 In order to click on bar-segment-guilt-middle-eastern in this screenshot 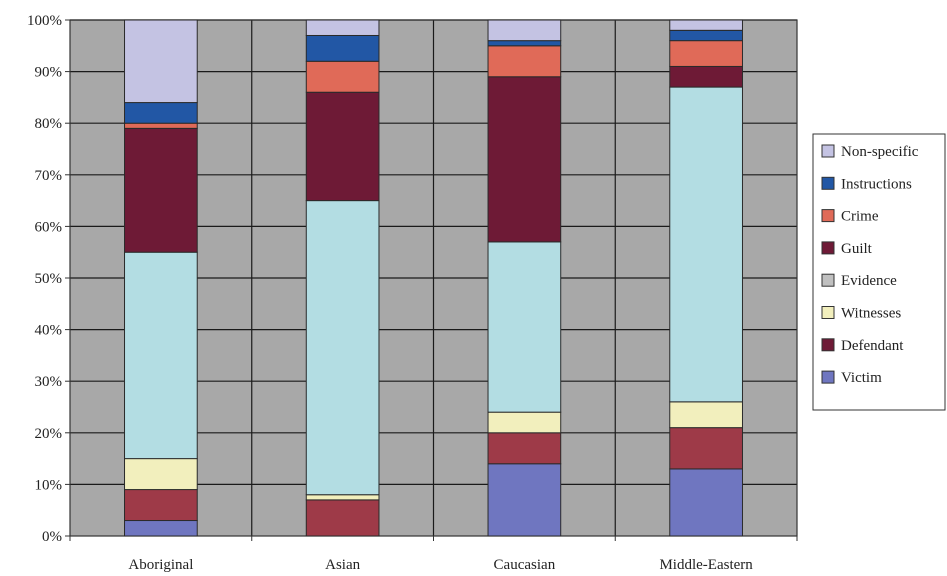, I will do `click(706, 76)`.